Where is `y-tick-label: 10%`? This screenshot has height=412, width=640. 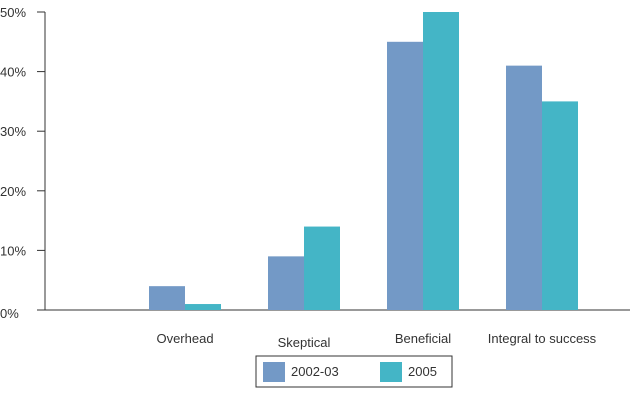 y-tick-label: 10% is located at coordinates (13, 250).